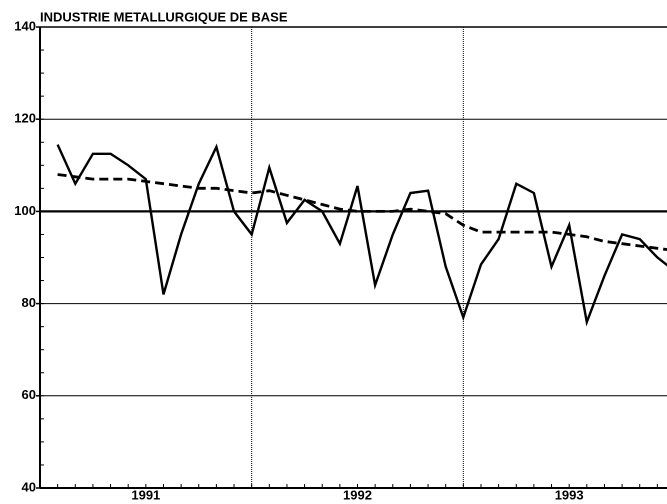  What do you see at coordinates (164, 16) in the screenshot?
I see `chart-title: INDUSTRIE METALLURGIQUE DE BASE` at bounding box center [164, 16].